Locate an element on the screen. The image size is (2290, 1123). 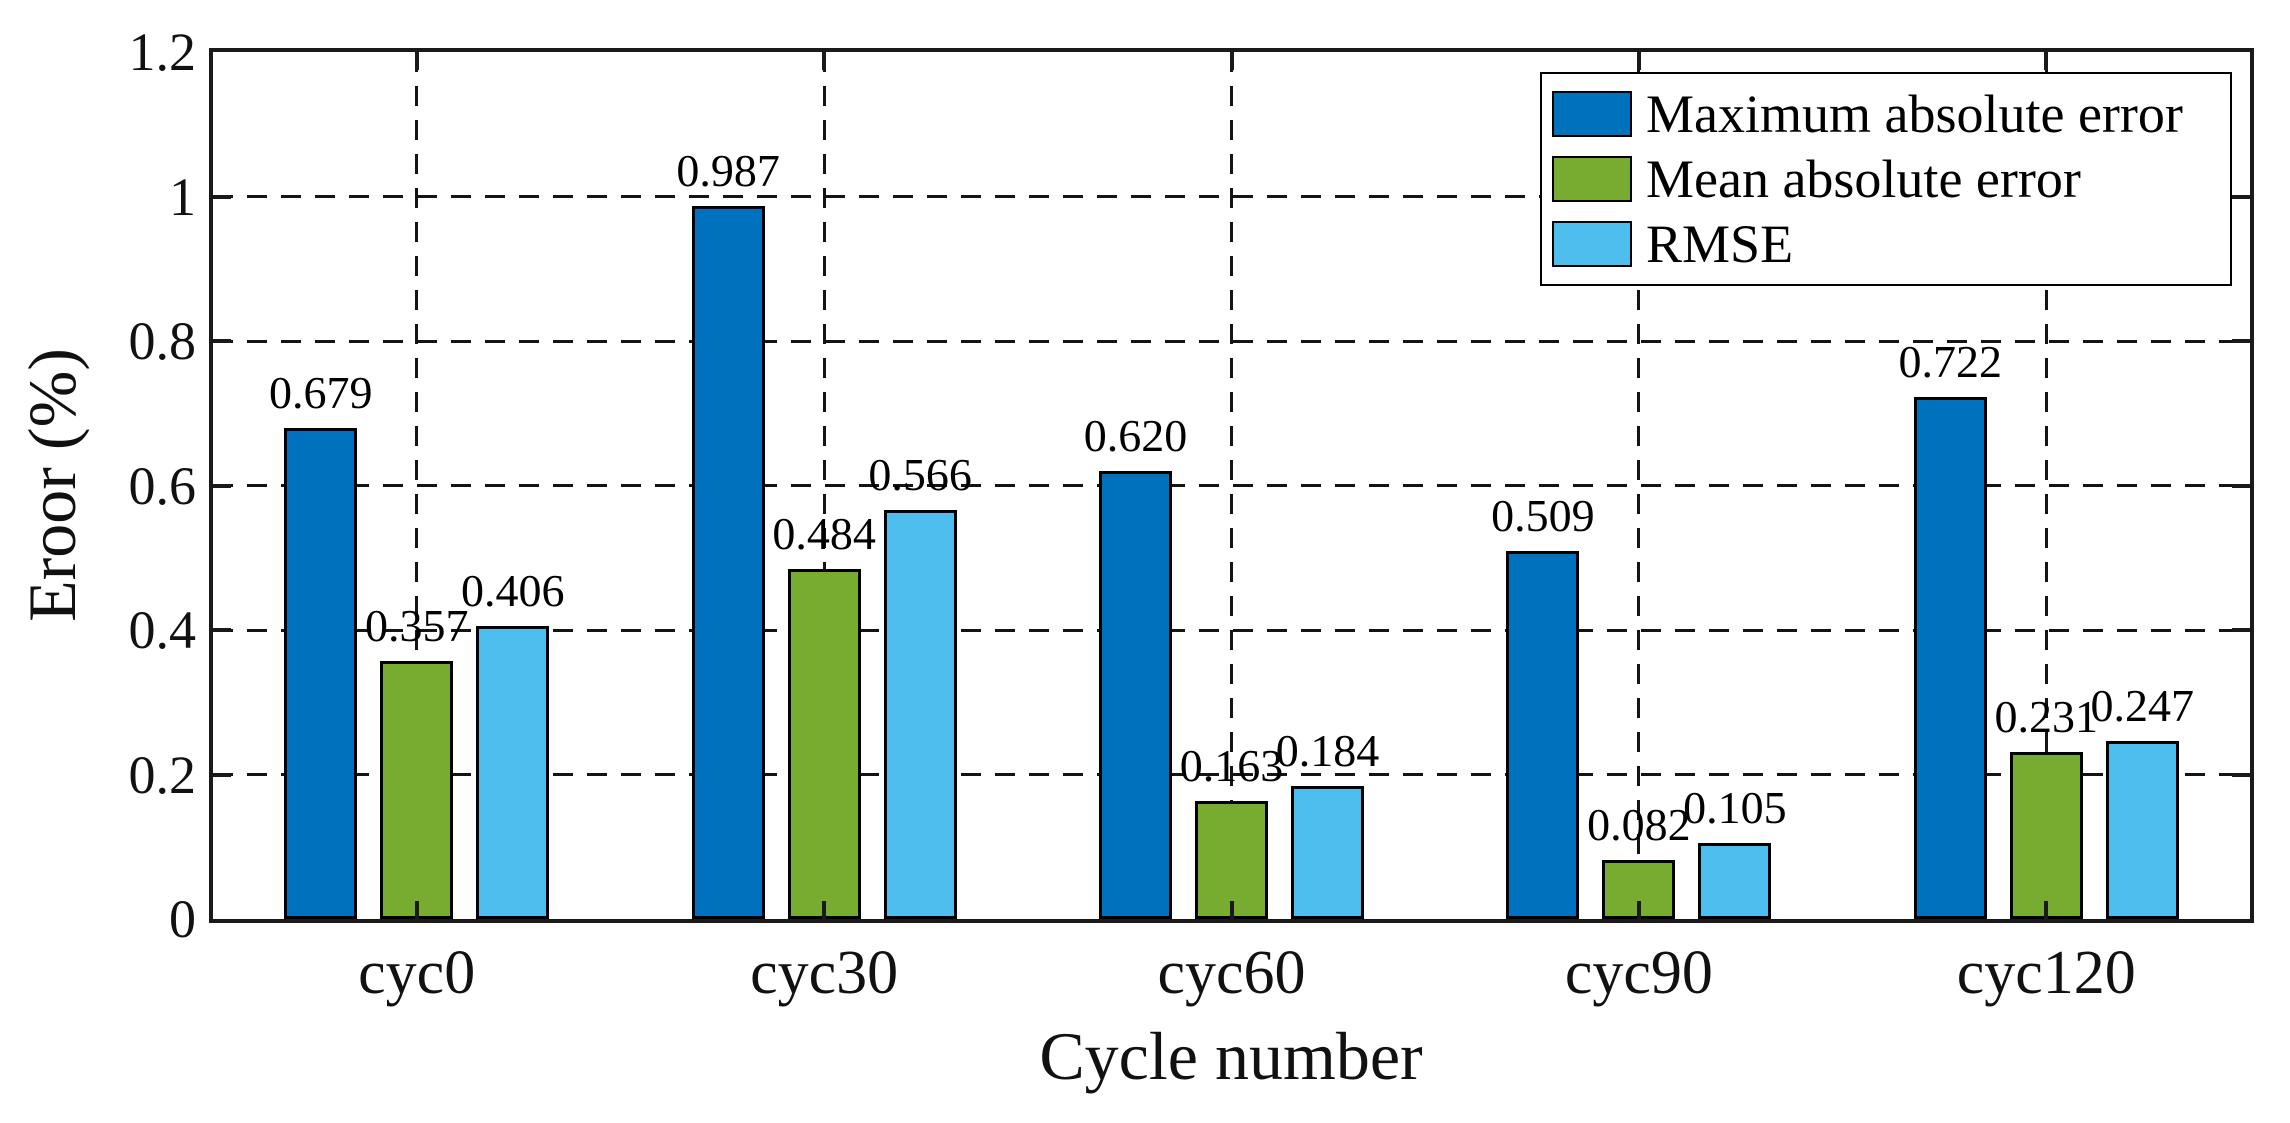
bar-value-label: 0.184 is located at coordinates (1327, 751).